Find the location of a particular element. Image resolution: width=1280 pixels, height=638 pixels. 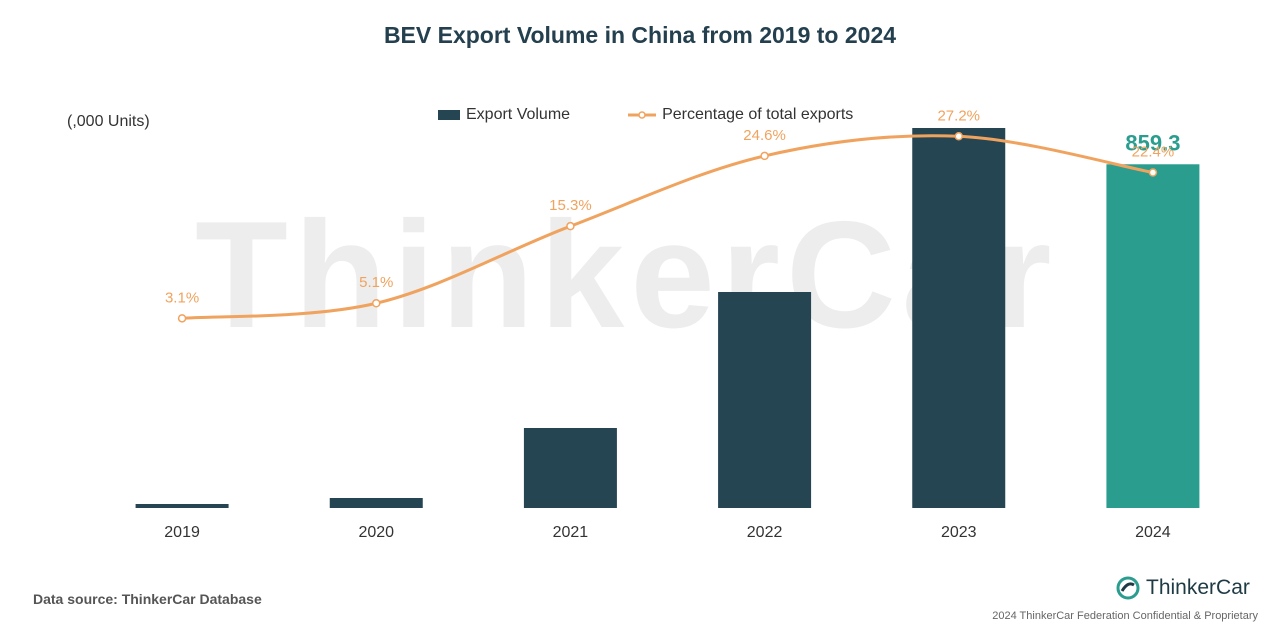

line-point-2019 is located at coordinates (182, 318).